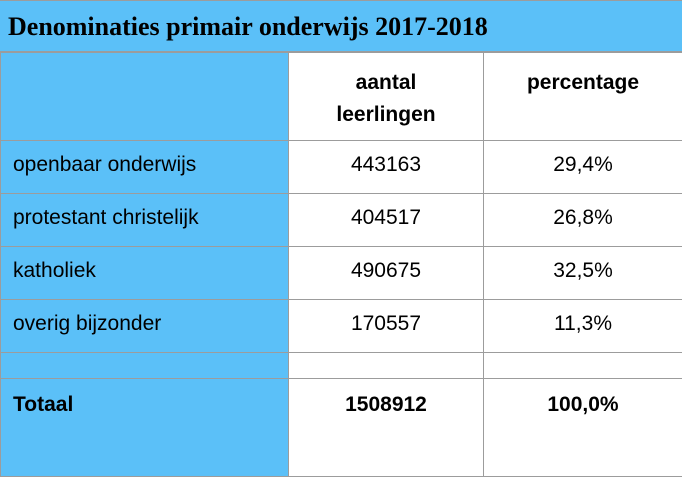 This screenshot has width=682, height=477. Describe the element at coordinates (386, 115) in the screenshot. I see `column-header-count-line2: leerlingen` at that location.